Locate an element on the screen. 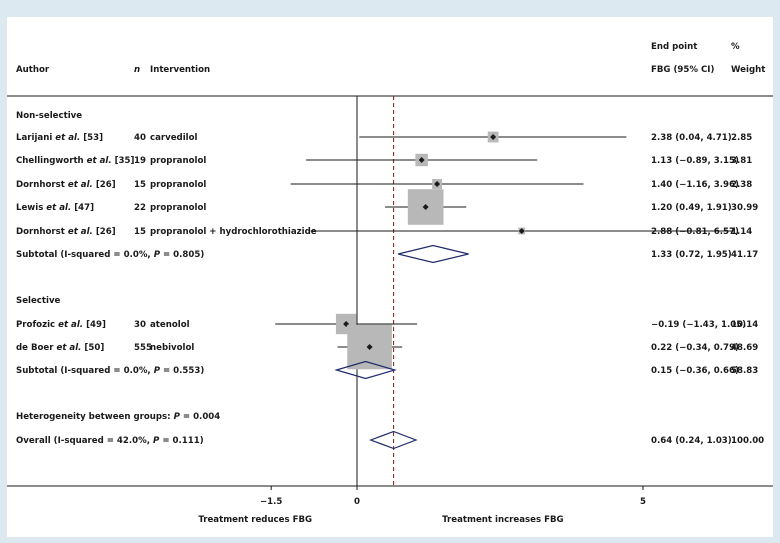  header-author: Author is located at coordinates (33, 70).